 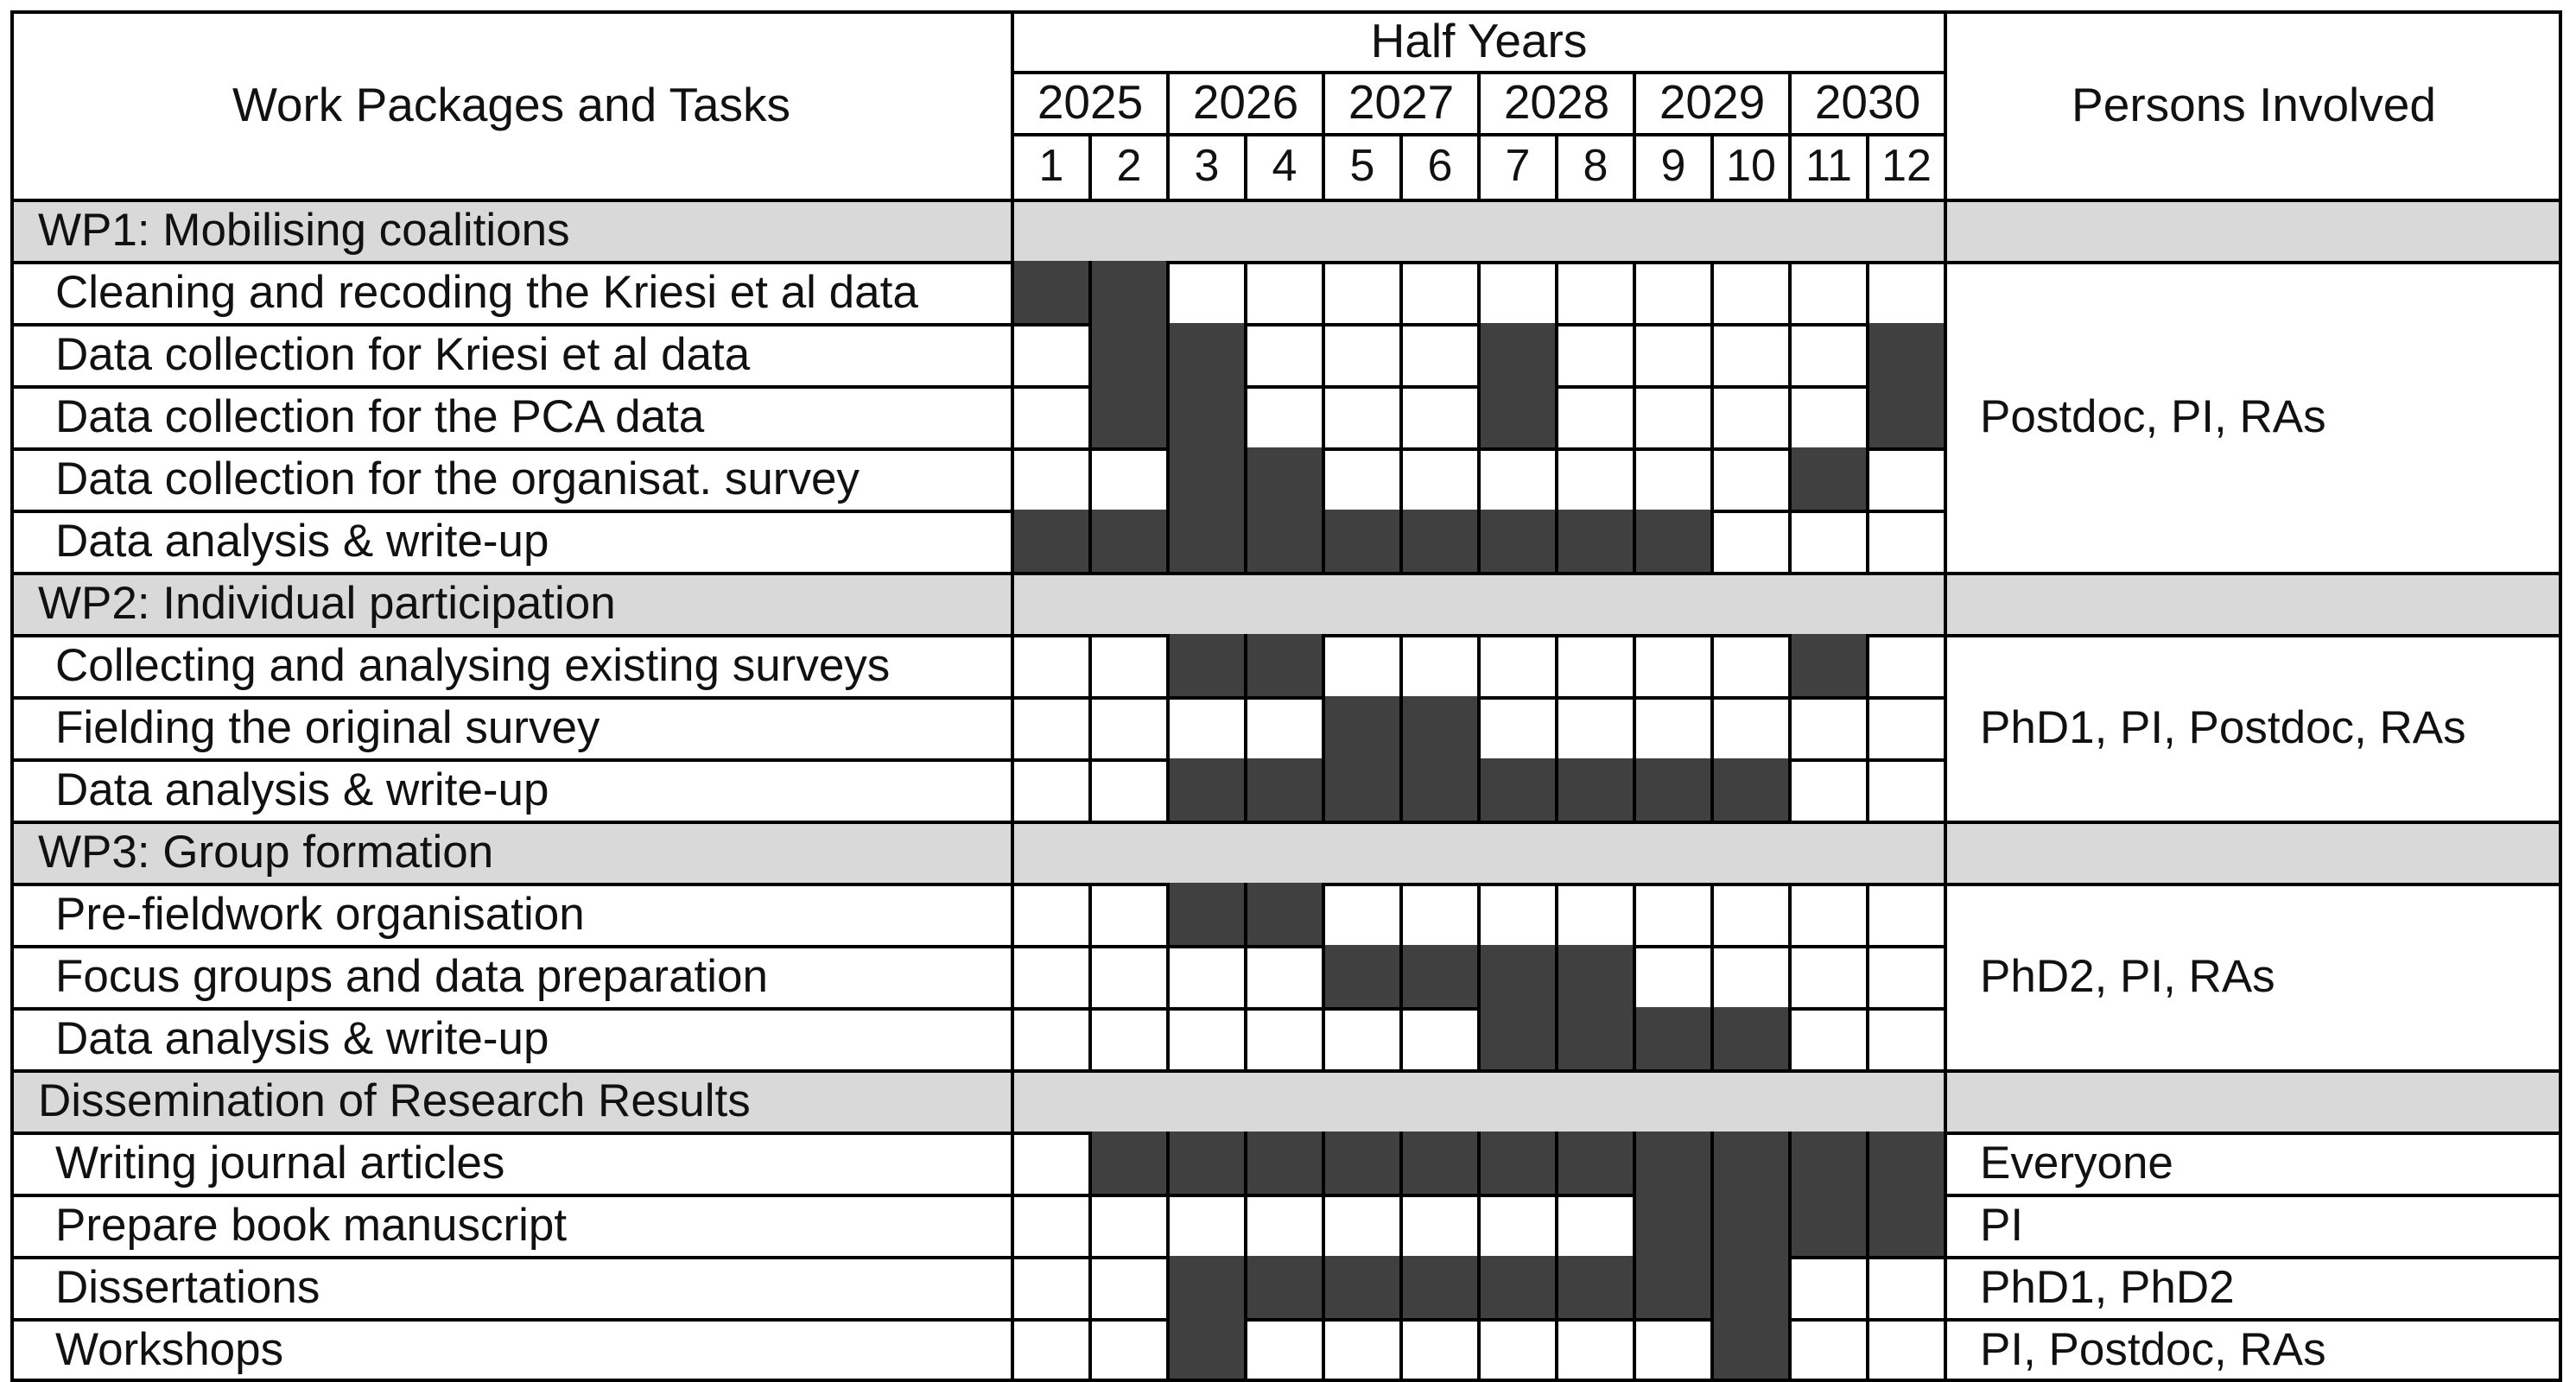 I want to click on half-year-number-8: 8, so click(x=1595, y=166).